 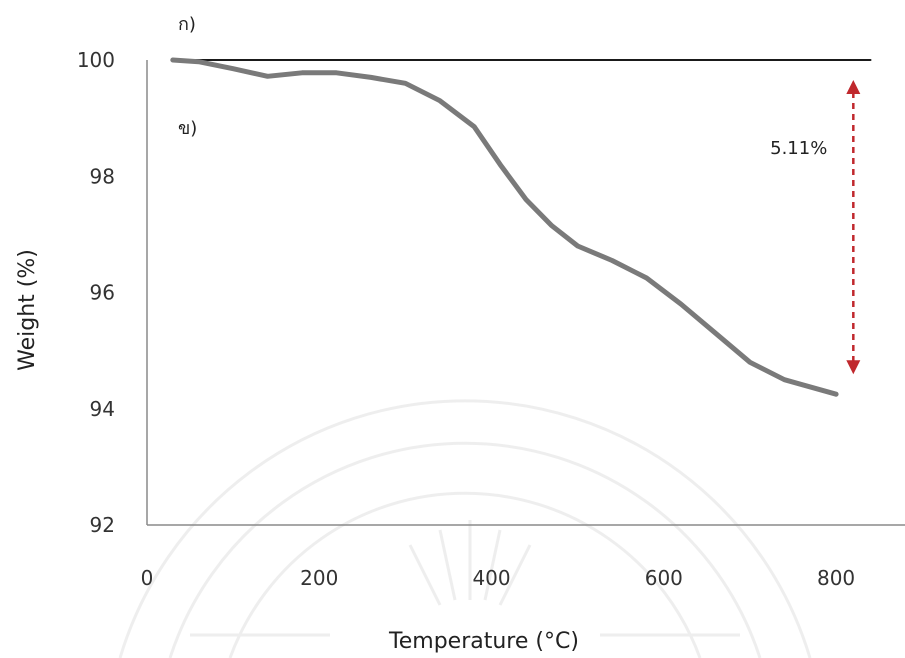 I want to click on annotation-layer: 5.11%, so click(x=815, y=227).